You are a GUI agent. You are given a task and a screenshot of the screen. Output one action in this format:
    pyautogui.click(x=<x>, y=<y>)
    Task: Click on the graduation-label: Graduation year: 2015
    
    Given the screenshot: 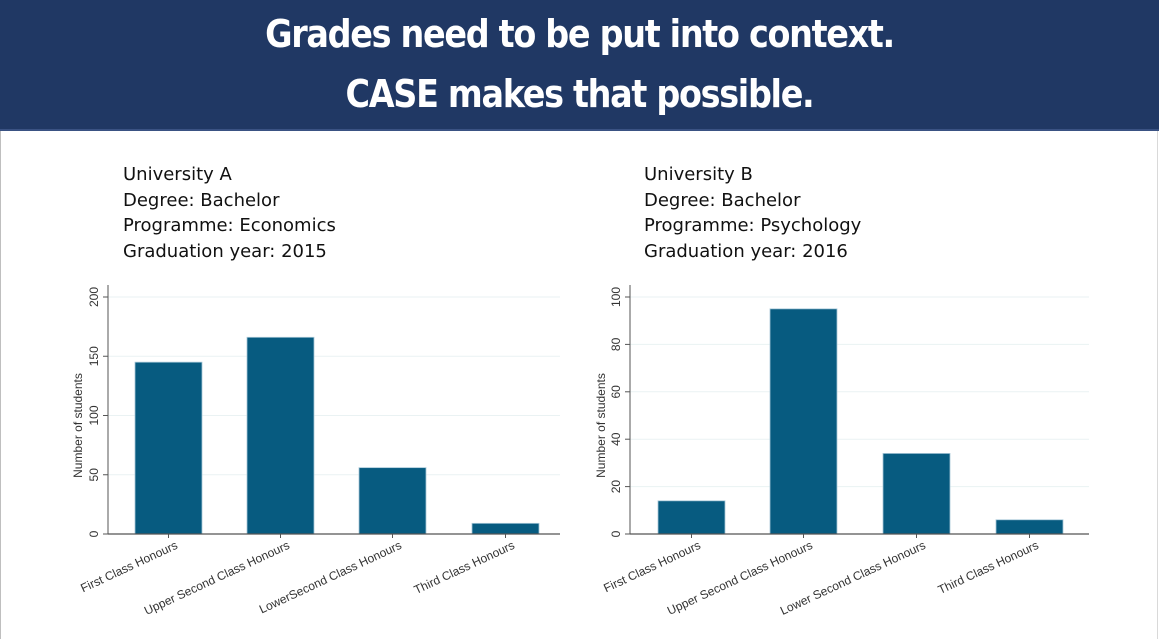 What is the action you would take?
    pyautogui.click(x=225, y=251)
    